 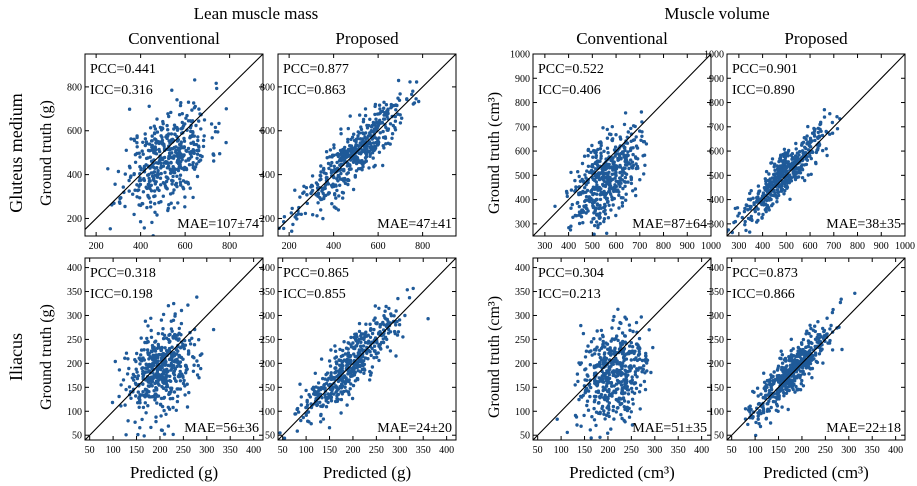 What do you see at coordinates (701, 450) in the screenshot?
I see `x-tick-label: 400` at bounding box center [701, 450].